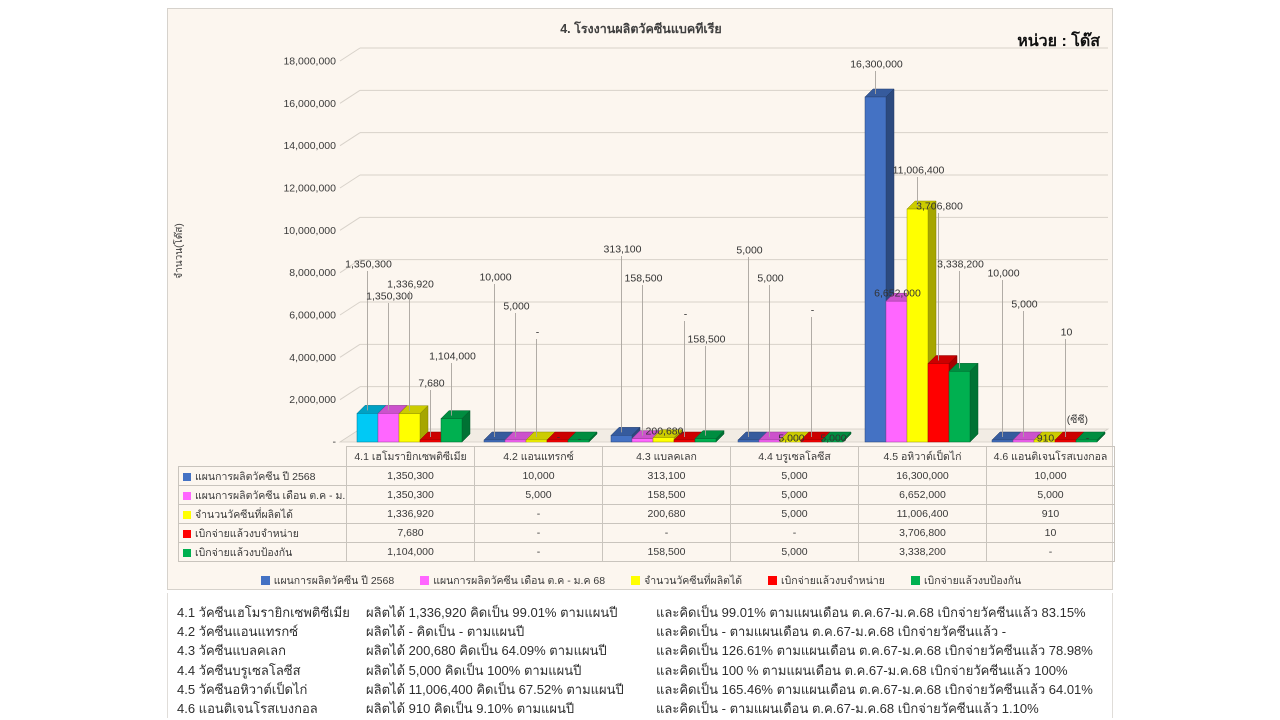 This screenshot has width=1280, height=720. What do you see at coordinates (1058, 41) in the screenshot?
I see `unit-label: หน่วย : โด๊ส` at bounding box center [1058, 41].